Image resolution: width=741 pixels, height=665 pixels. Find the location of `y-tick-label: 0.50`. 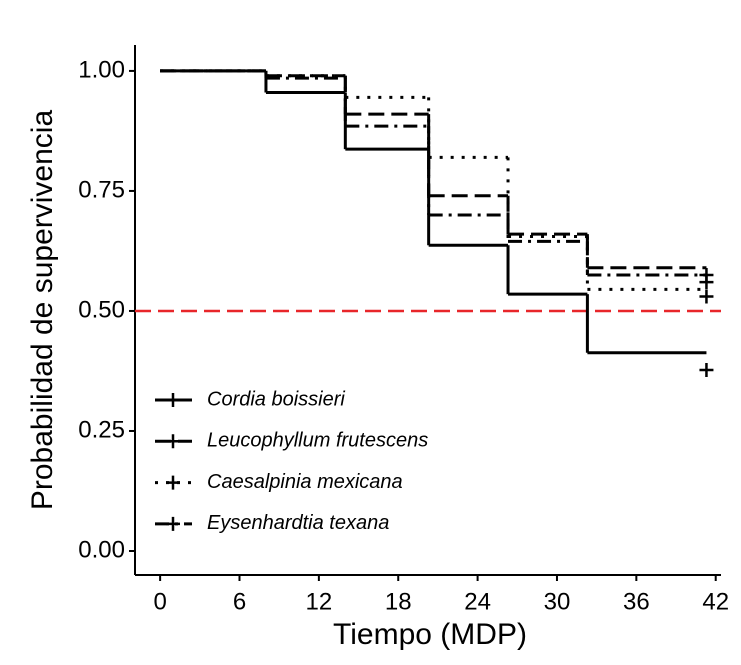

y-tick-label: 0.50 is located at coordinates (101, 309).